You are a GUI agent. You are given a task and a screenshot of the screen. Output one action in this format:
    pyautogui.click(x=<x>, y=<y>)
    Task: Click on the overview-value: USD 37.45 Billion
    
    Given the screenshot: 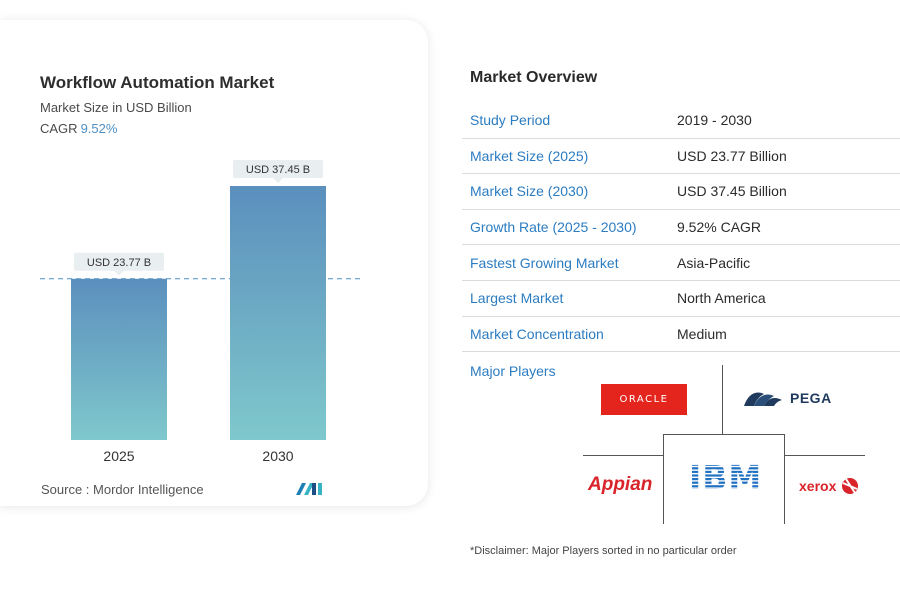 What is the action you would take?
    pyautogui.click(x=732, y=191)
    